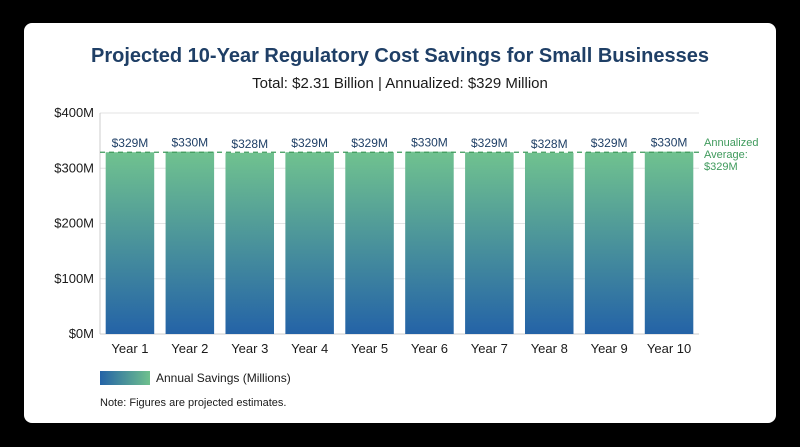 Image resolution: width=800 pixels, height=447 pixels. What do you see at coordinates (489, 348) in the screenshot?
I see `x-tick-label: Year 7` at bounding box center [489, 348].